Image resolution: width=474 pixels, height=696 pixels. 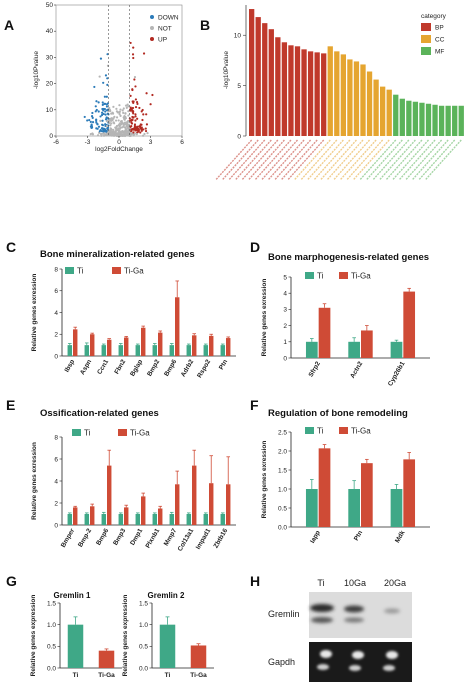 What do you see at coordinates (165, 29) in the screenshot?
I see `legend-not-label: NOT` at bounding box center [165, 29].